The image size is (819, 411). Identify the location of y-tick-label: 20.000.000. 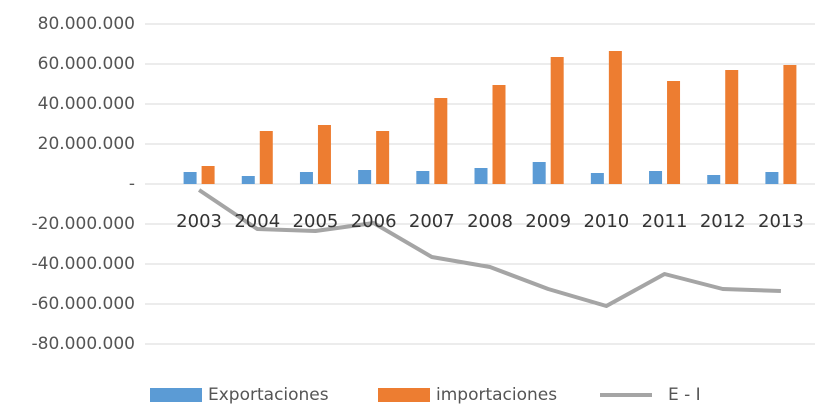
(86, 144).